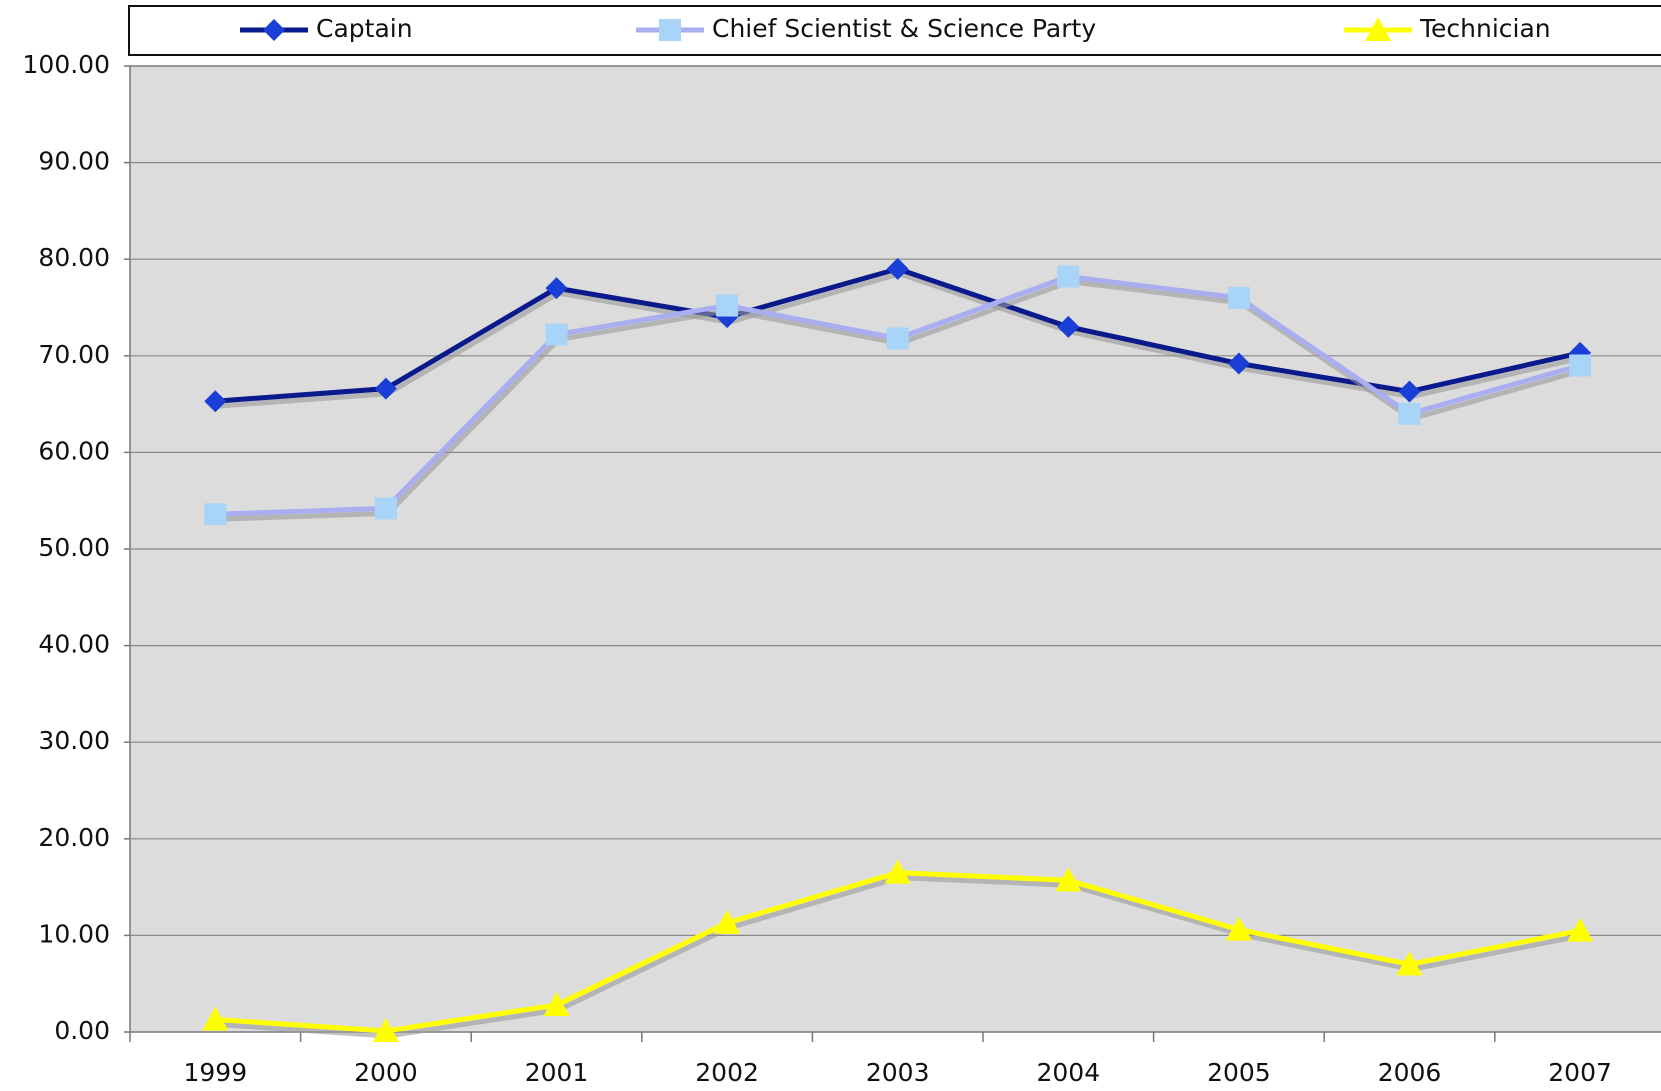 The width and height of the screenshot is (1661, 1091). I want to click on x-tick-label: 1999, so click(215, 1072).